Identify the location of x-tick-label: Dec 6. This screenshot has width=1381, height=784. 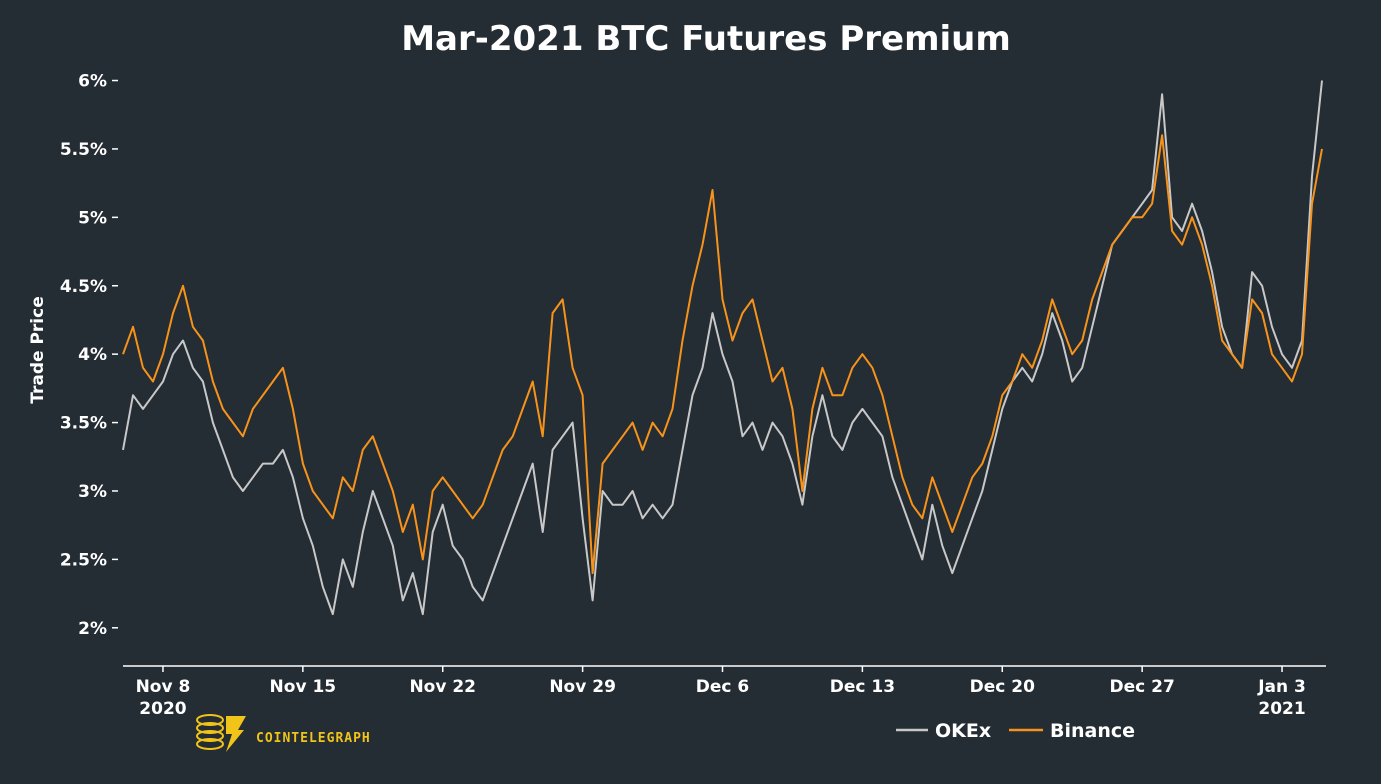
(722, 687).